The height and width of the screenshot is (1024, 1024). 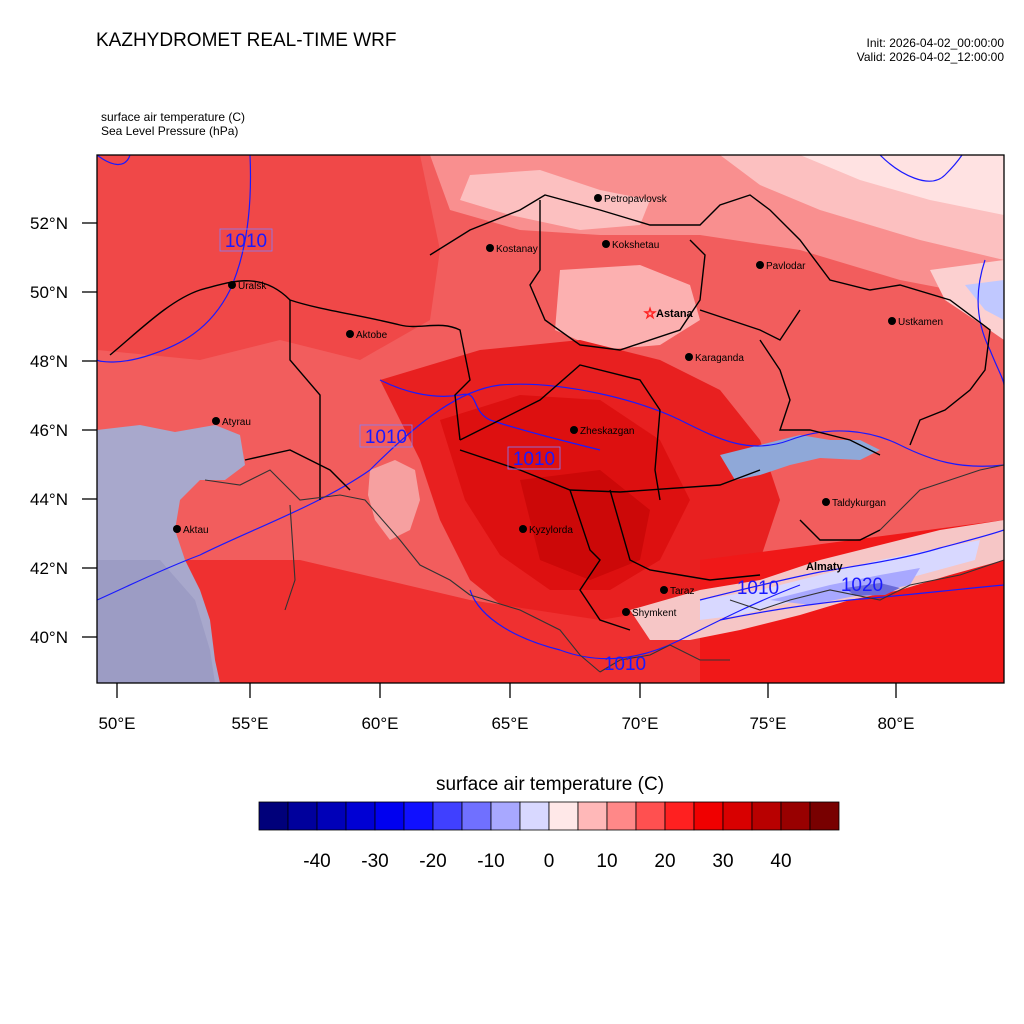 What do you see at coordinates (719, 358) in the screenshot?
I see `city-label: Karaganda` at bounding box center [719, 358].